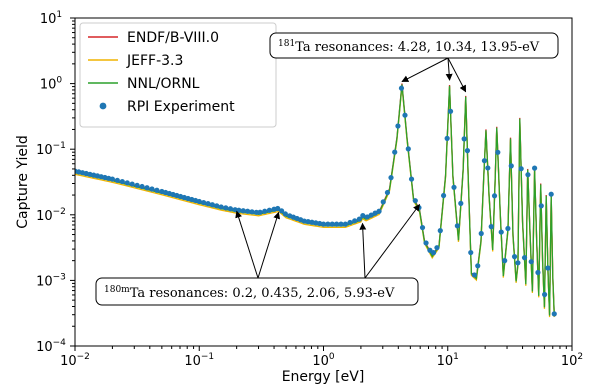  What do you see at coordinates (51, 346) in the screenshot?
I see `y-tick-label: 10⁻⁴` at bounding box center [51, 346].